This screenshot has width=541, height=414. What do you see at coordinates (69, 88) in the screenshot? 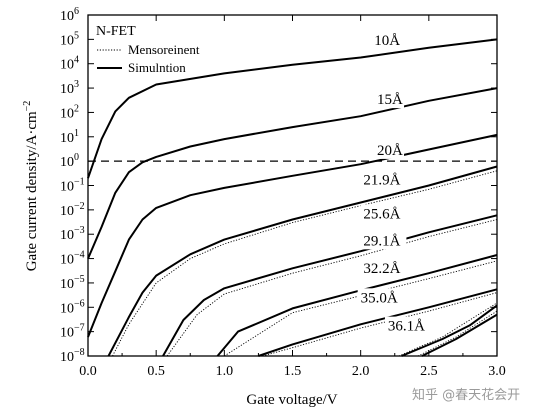
I see `y-tick-label-3: 10³` at bounding box center [69, 88].